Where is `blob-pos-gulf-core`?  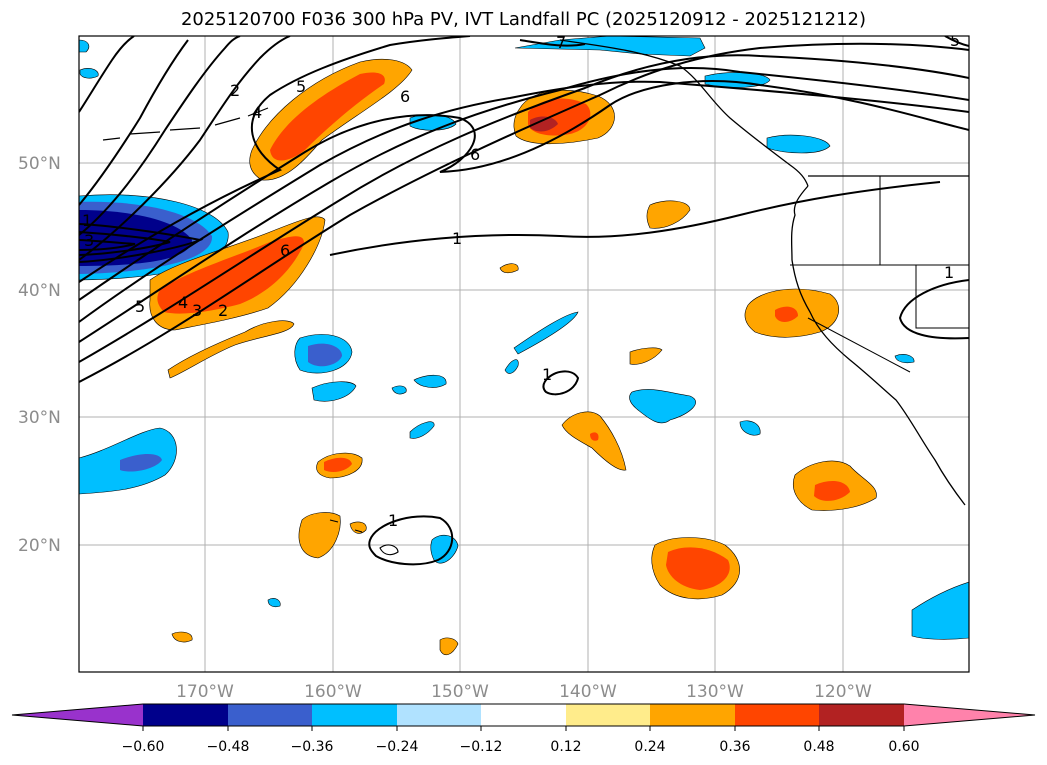 blob-pos-gulf-core is located at coordinates (544, 124).